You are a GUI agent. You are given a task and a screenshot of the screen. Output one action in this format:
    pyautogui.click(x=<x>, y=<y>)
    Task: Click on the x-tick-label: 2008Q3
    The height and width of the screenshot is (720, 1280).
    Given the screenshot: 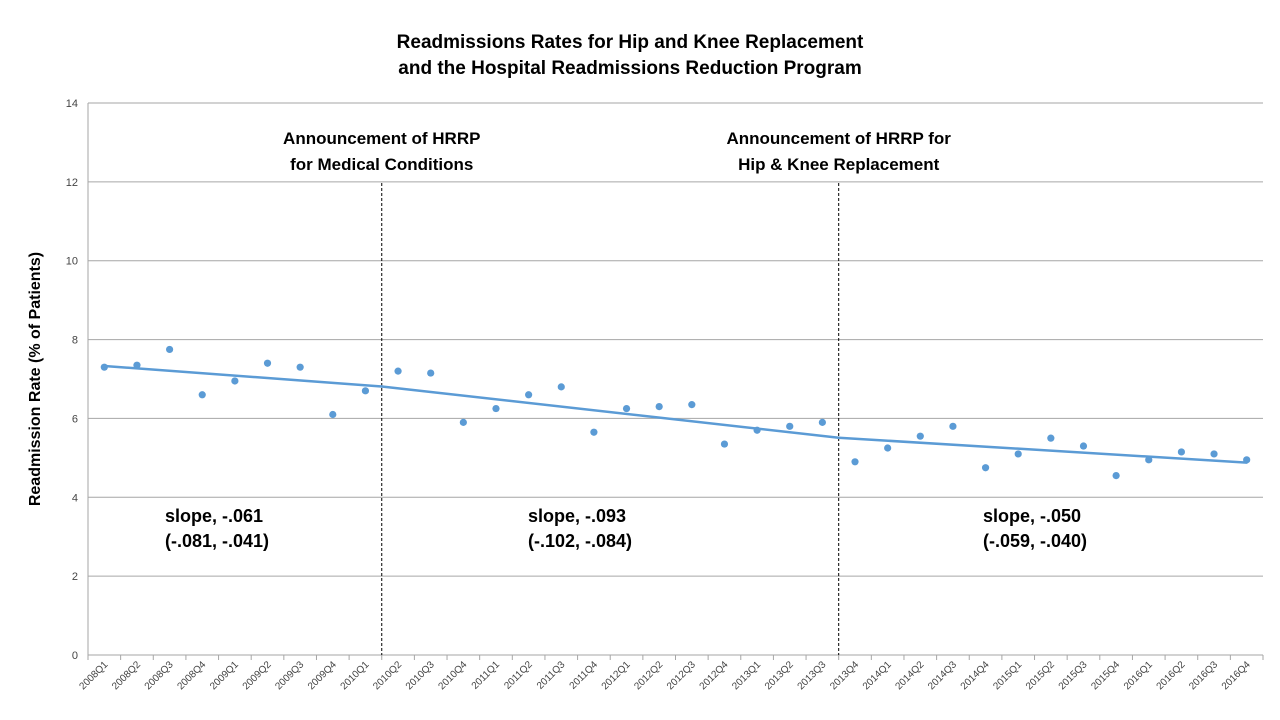 What is the action you would take?
    pyautogui.click(x=159, y=675)
    